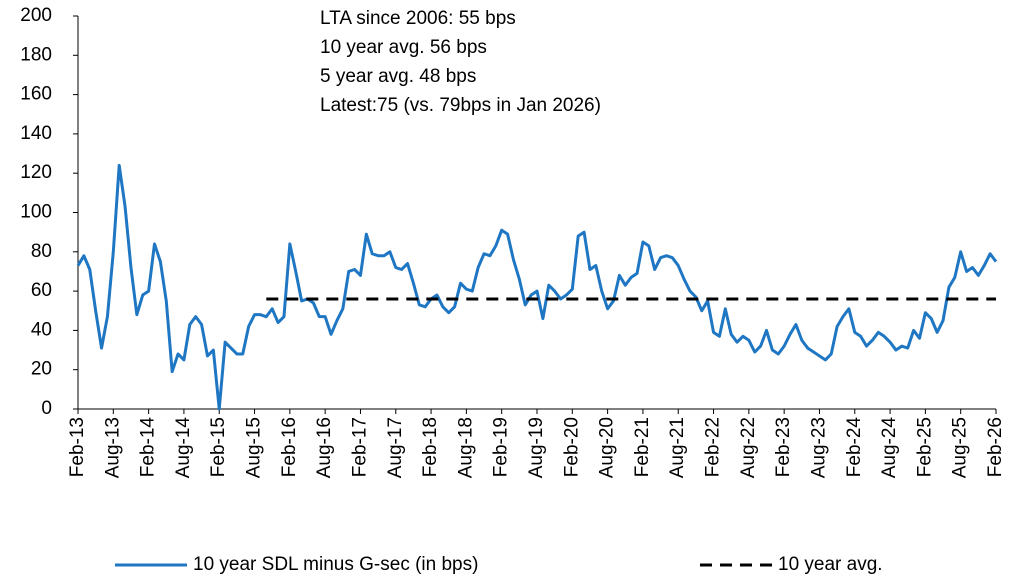  What do you see at coordinates (359, 447) in the screenshot?
I see `x-tick-label: Feb-17` at bounding box center [359, 447].